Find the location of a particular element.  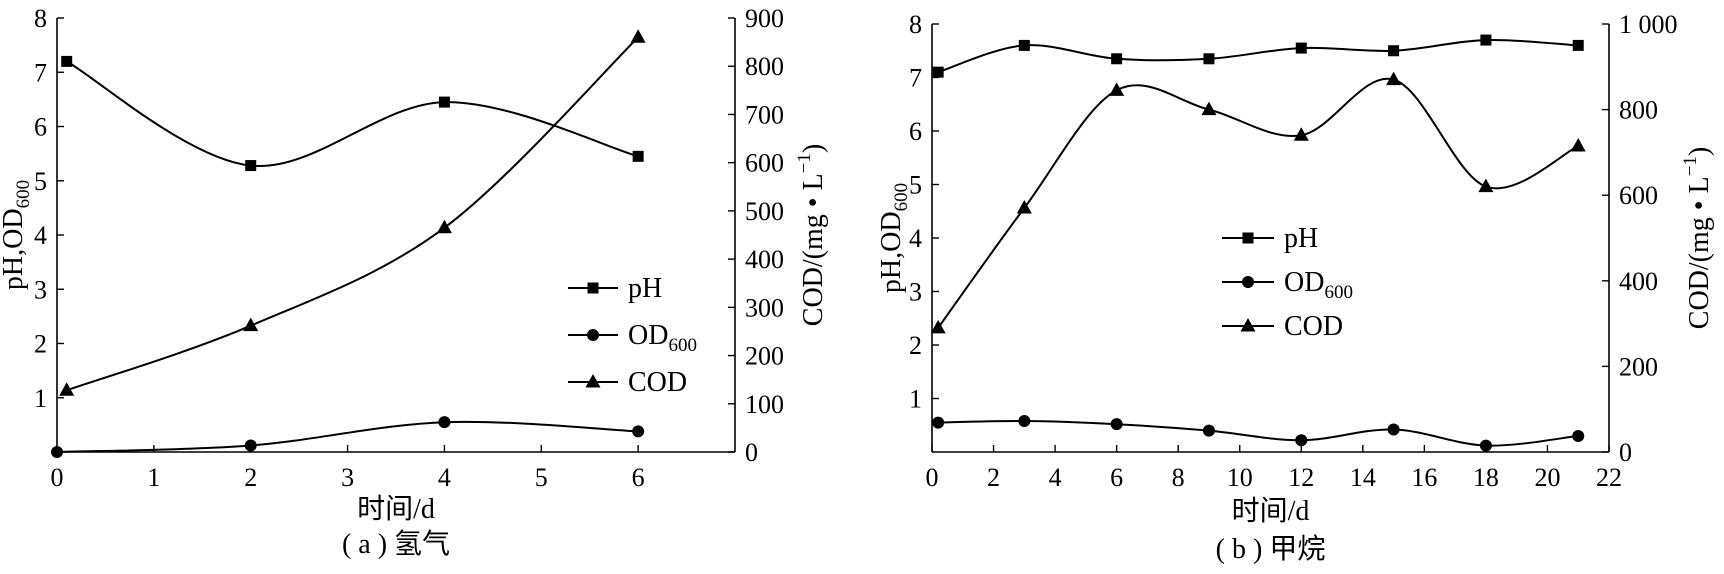

y2-tick-label: 700 is located at coordinates (764, 114).